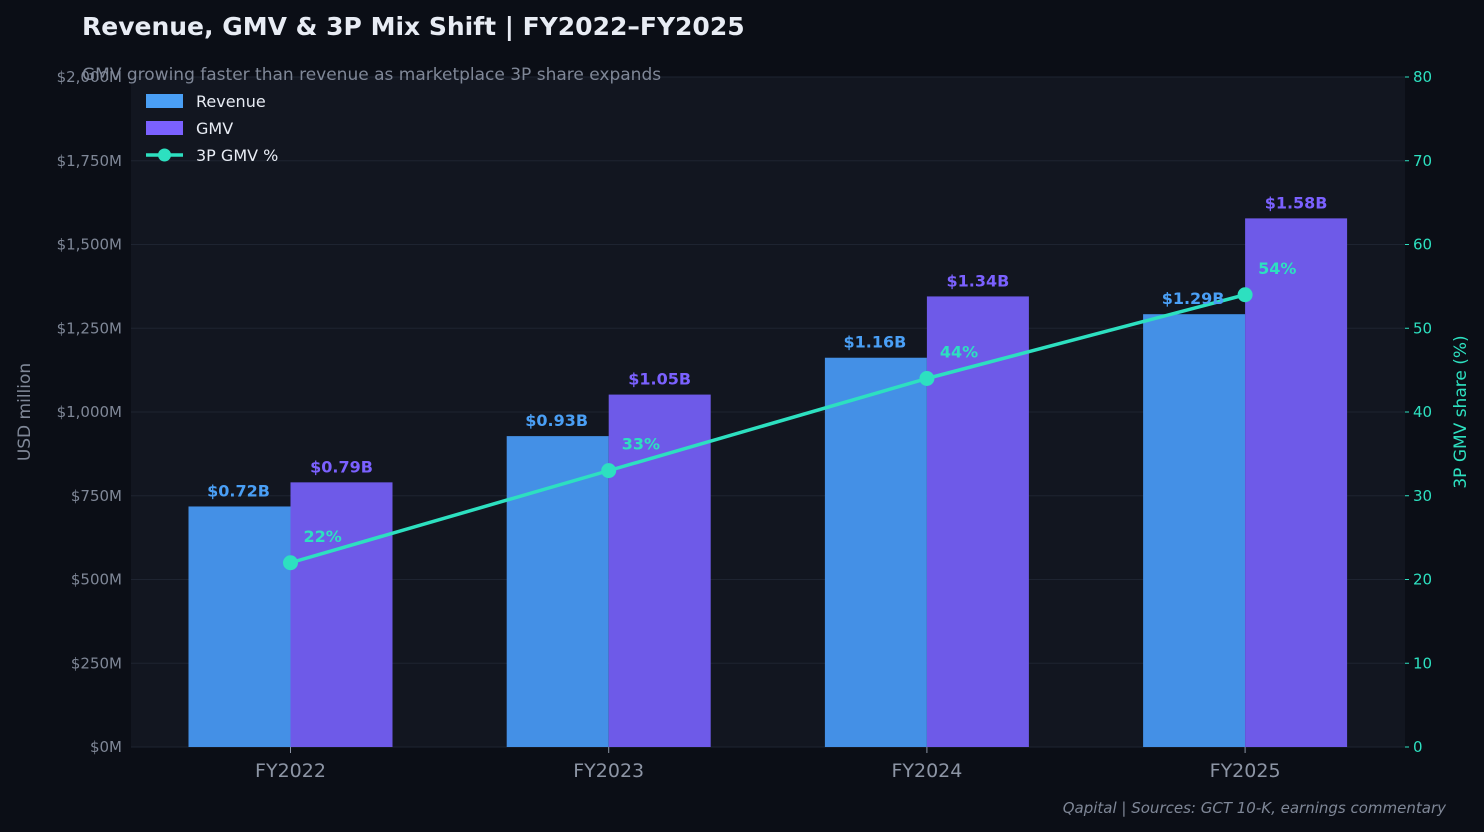  I want to click on x-tick-label: FY2025, so click(1245, 771).